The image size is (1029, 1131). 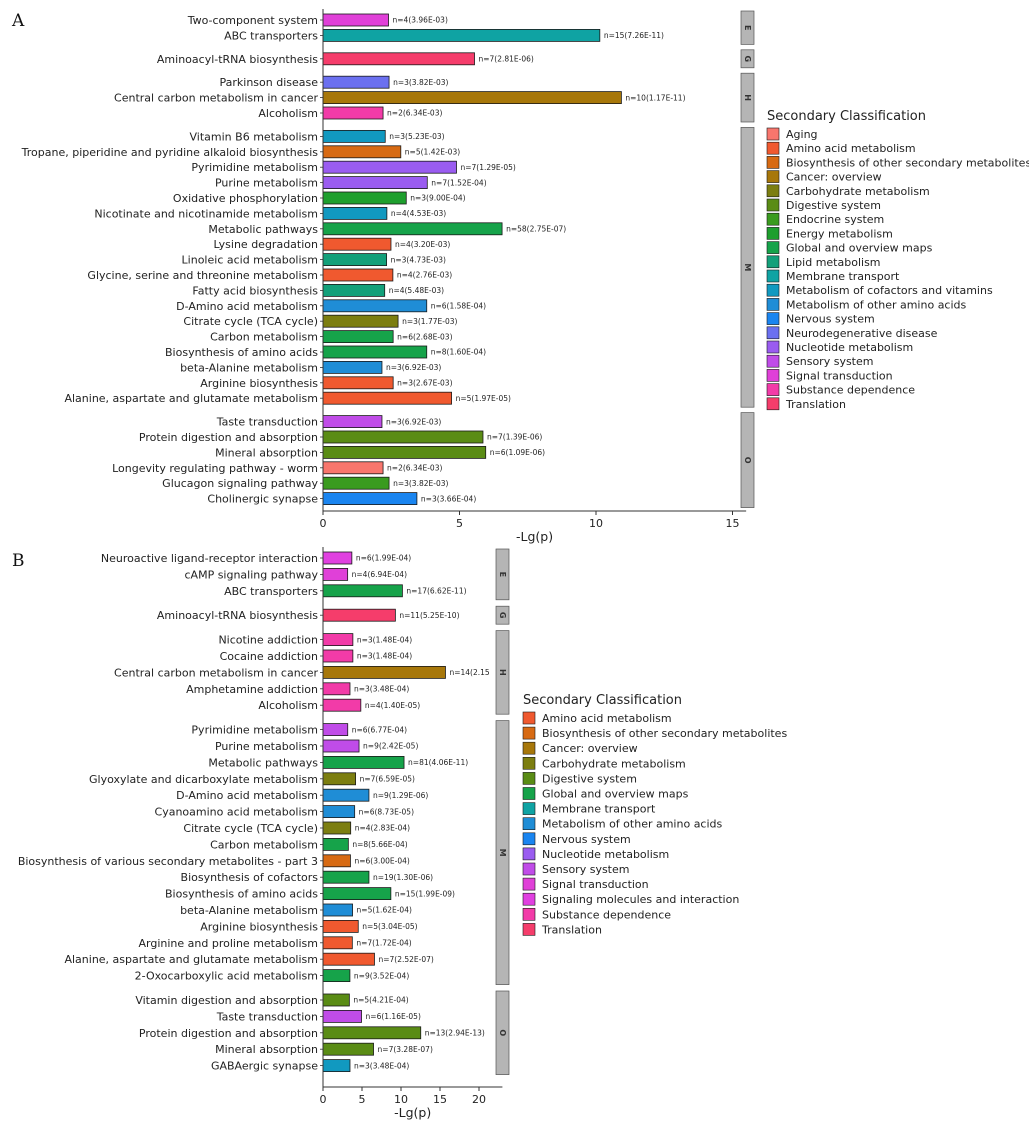 What do you see at coordinates (338, 656) in the screenshot?
I see `bar-cocaine-addiction` at bounding box center [338, 656].